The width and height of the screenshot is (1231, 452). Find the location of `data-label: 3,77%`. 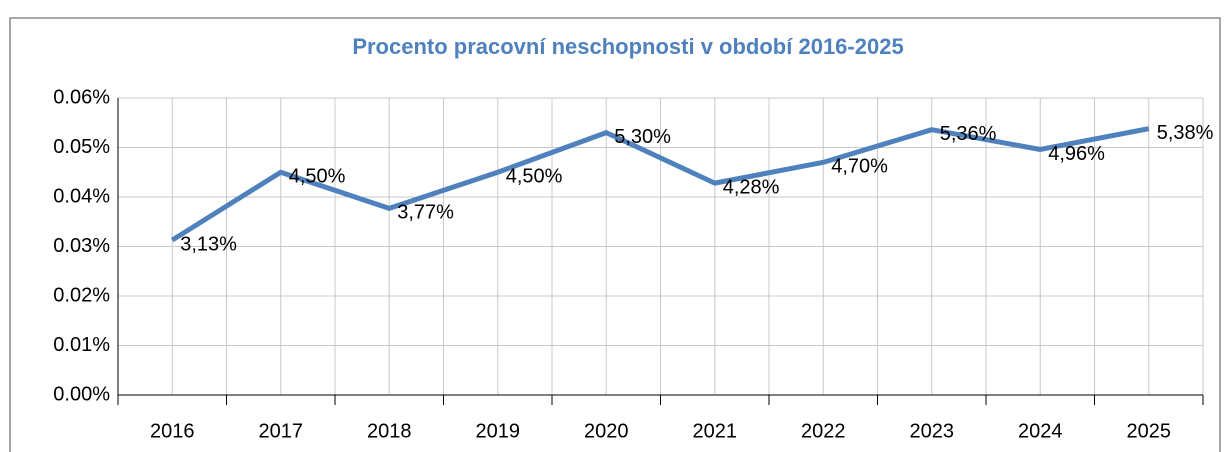

data-label: 3,77% is located at coordinates (425, 213).